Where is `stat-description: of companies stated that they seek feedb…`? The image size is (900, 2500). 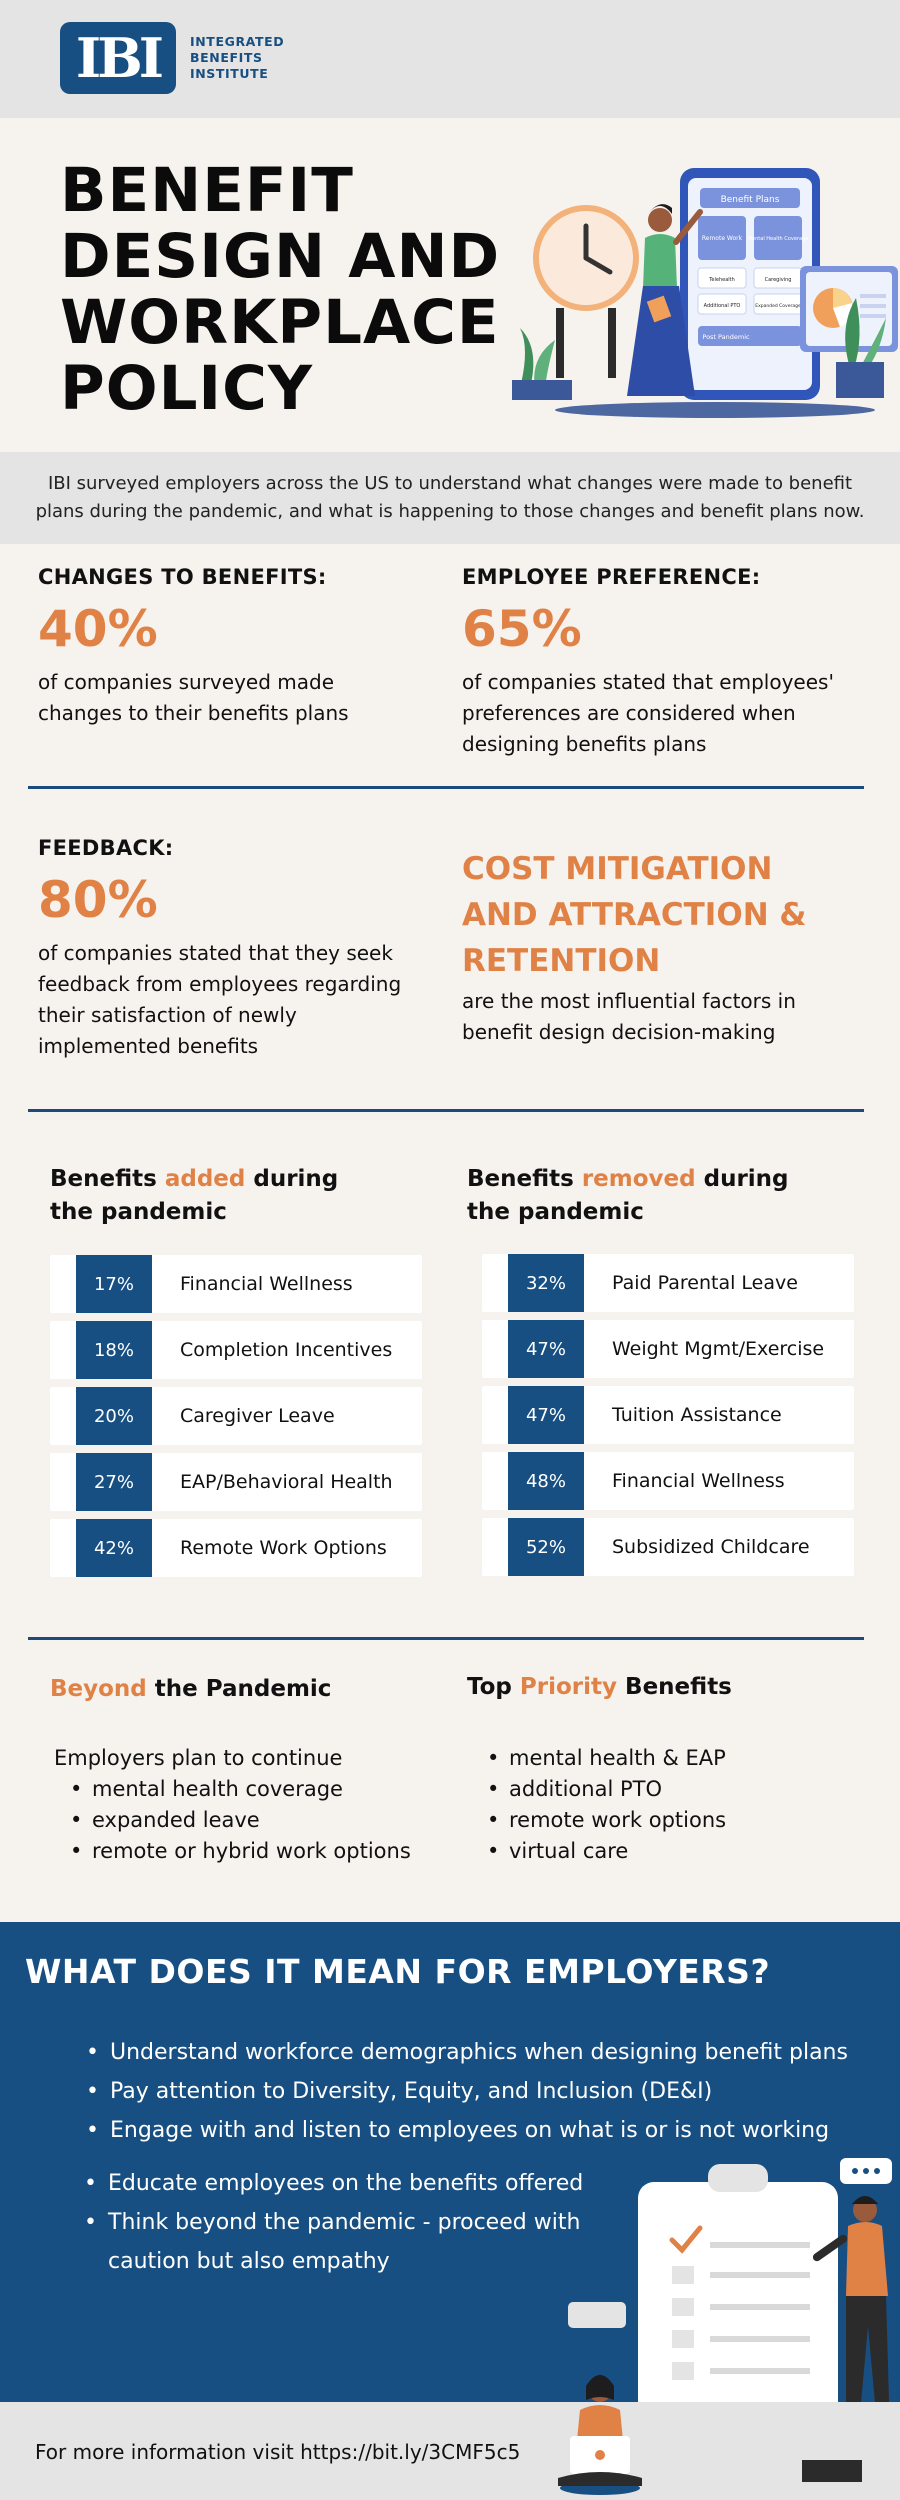
stat-description: of companies stated that they seek feedb… is located at coordinates (219, 1000).